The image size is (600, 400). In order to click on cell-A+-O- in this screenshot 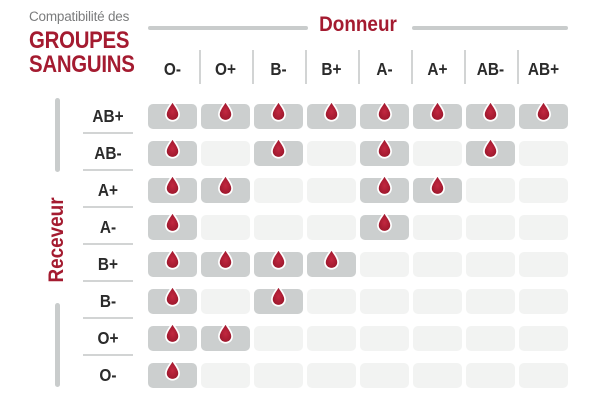, I will do `click(172, 188)`.